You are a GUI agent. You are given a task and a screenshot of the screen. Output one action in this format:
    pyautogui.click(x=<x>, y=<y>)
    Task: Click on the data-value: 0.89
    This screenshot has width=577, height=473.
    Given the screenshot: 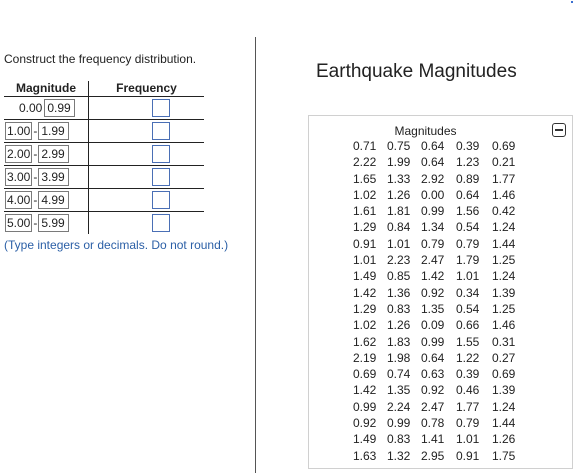 What is the action you would take?
    pyautogui.click(x=468, y=178)
    